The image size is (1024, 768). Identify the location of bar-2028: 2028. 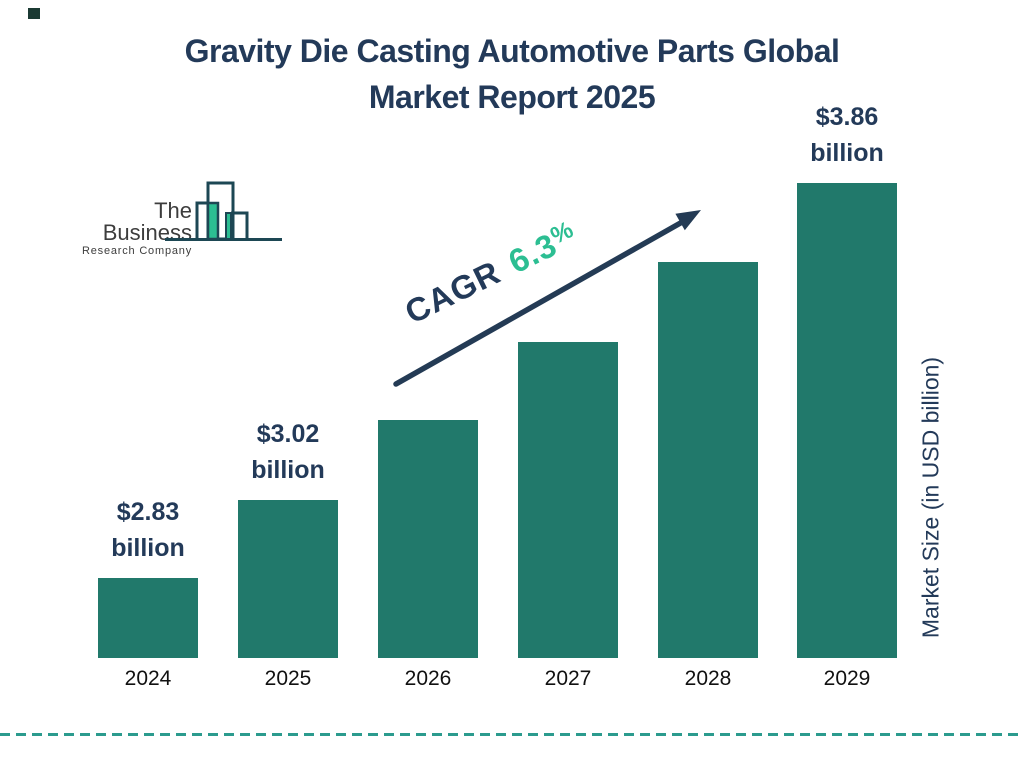
(708, 476).